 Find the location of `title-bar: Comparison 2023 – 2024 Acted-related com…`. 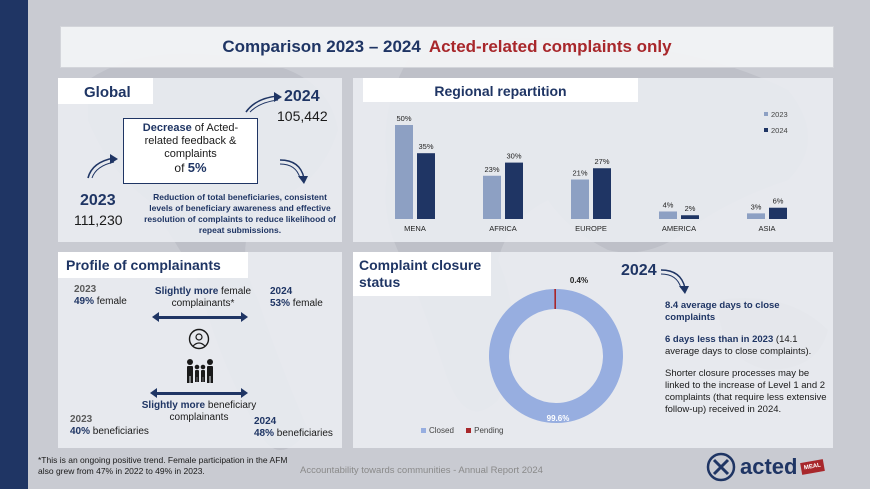

title-bar: Comparison 2023 – 2024 Acted-related com… is located at coordinates (447, 47).